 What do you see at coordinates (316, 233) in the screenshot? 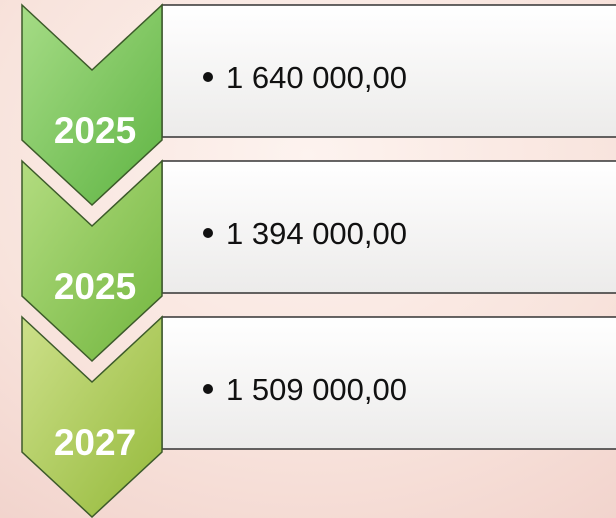
I see `value-text: 1 394 000,00` at bounding box center [316, 233].